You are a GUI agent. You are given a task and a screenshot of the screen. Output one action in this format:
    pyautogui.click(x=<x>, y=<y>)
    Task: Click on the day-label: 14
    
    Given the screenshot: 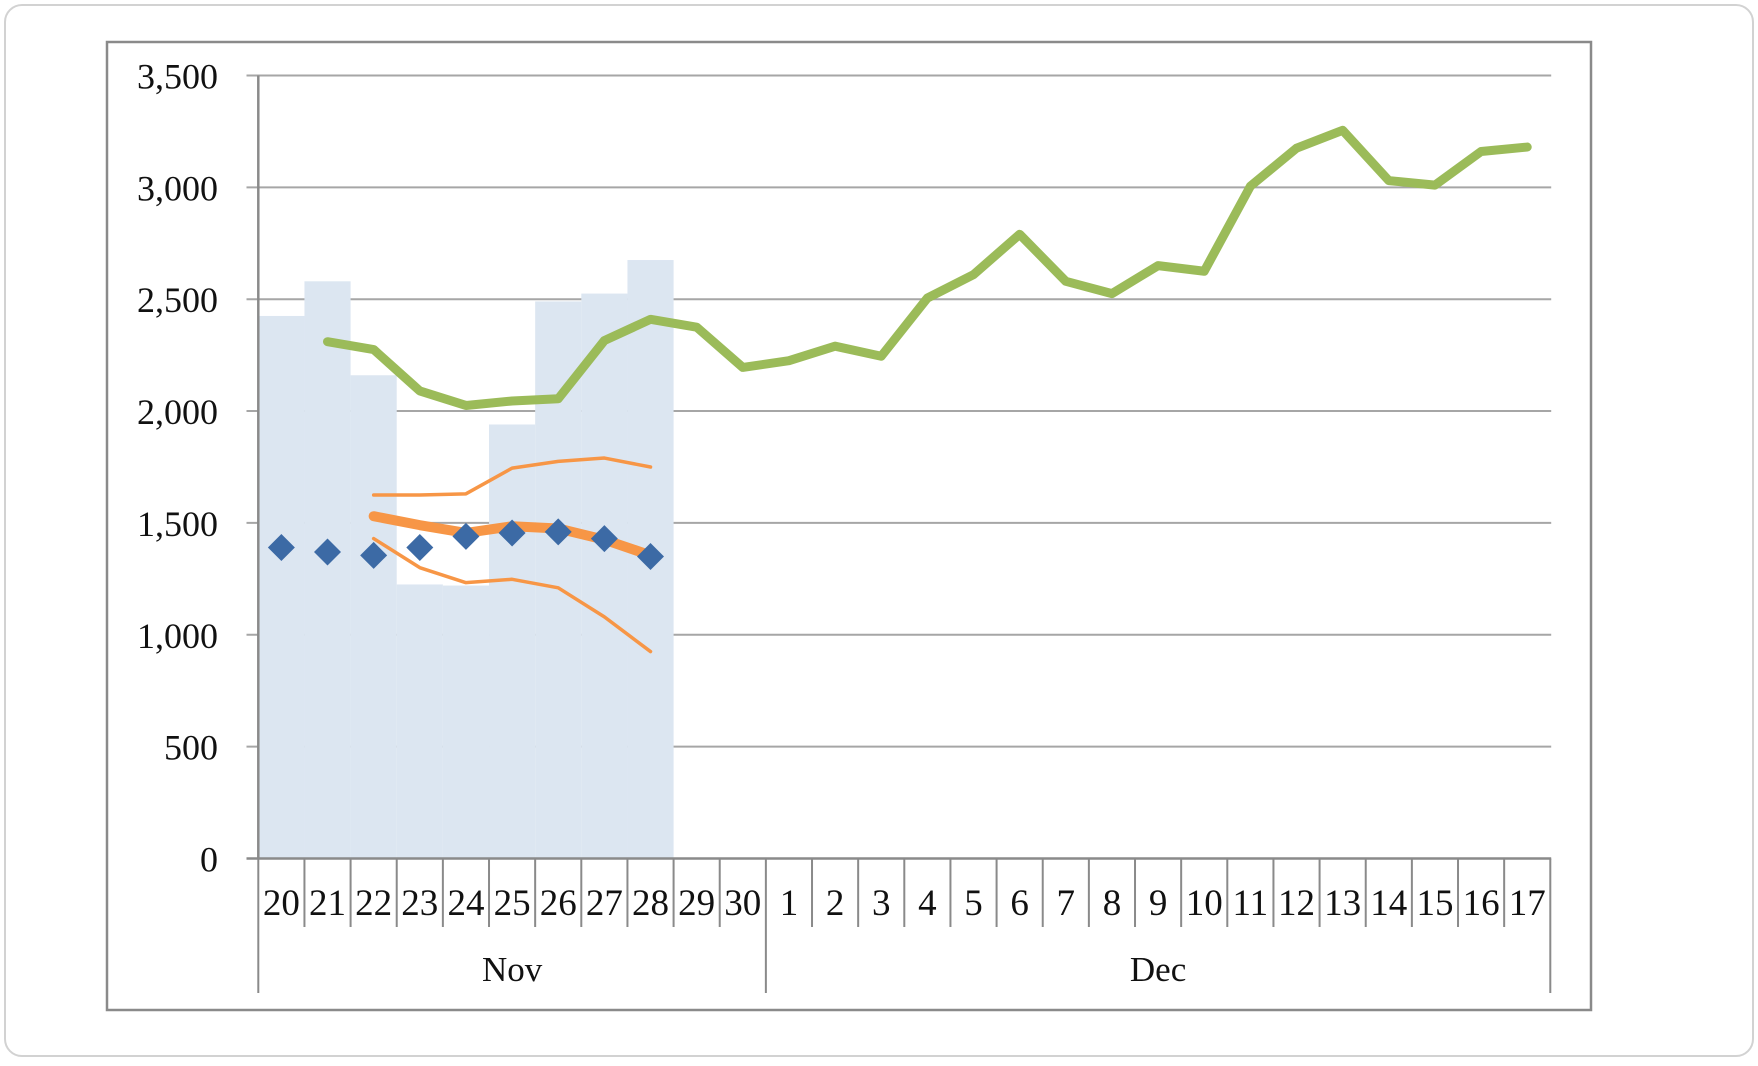 What is the action you would take?
    pyautogui.click(x=1388, y=903)
    